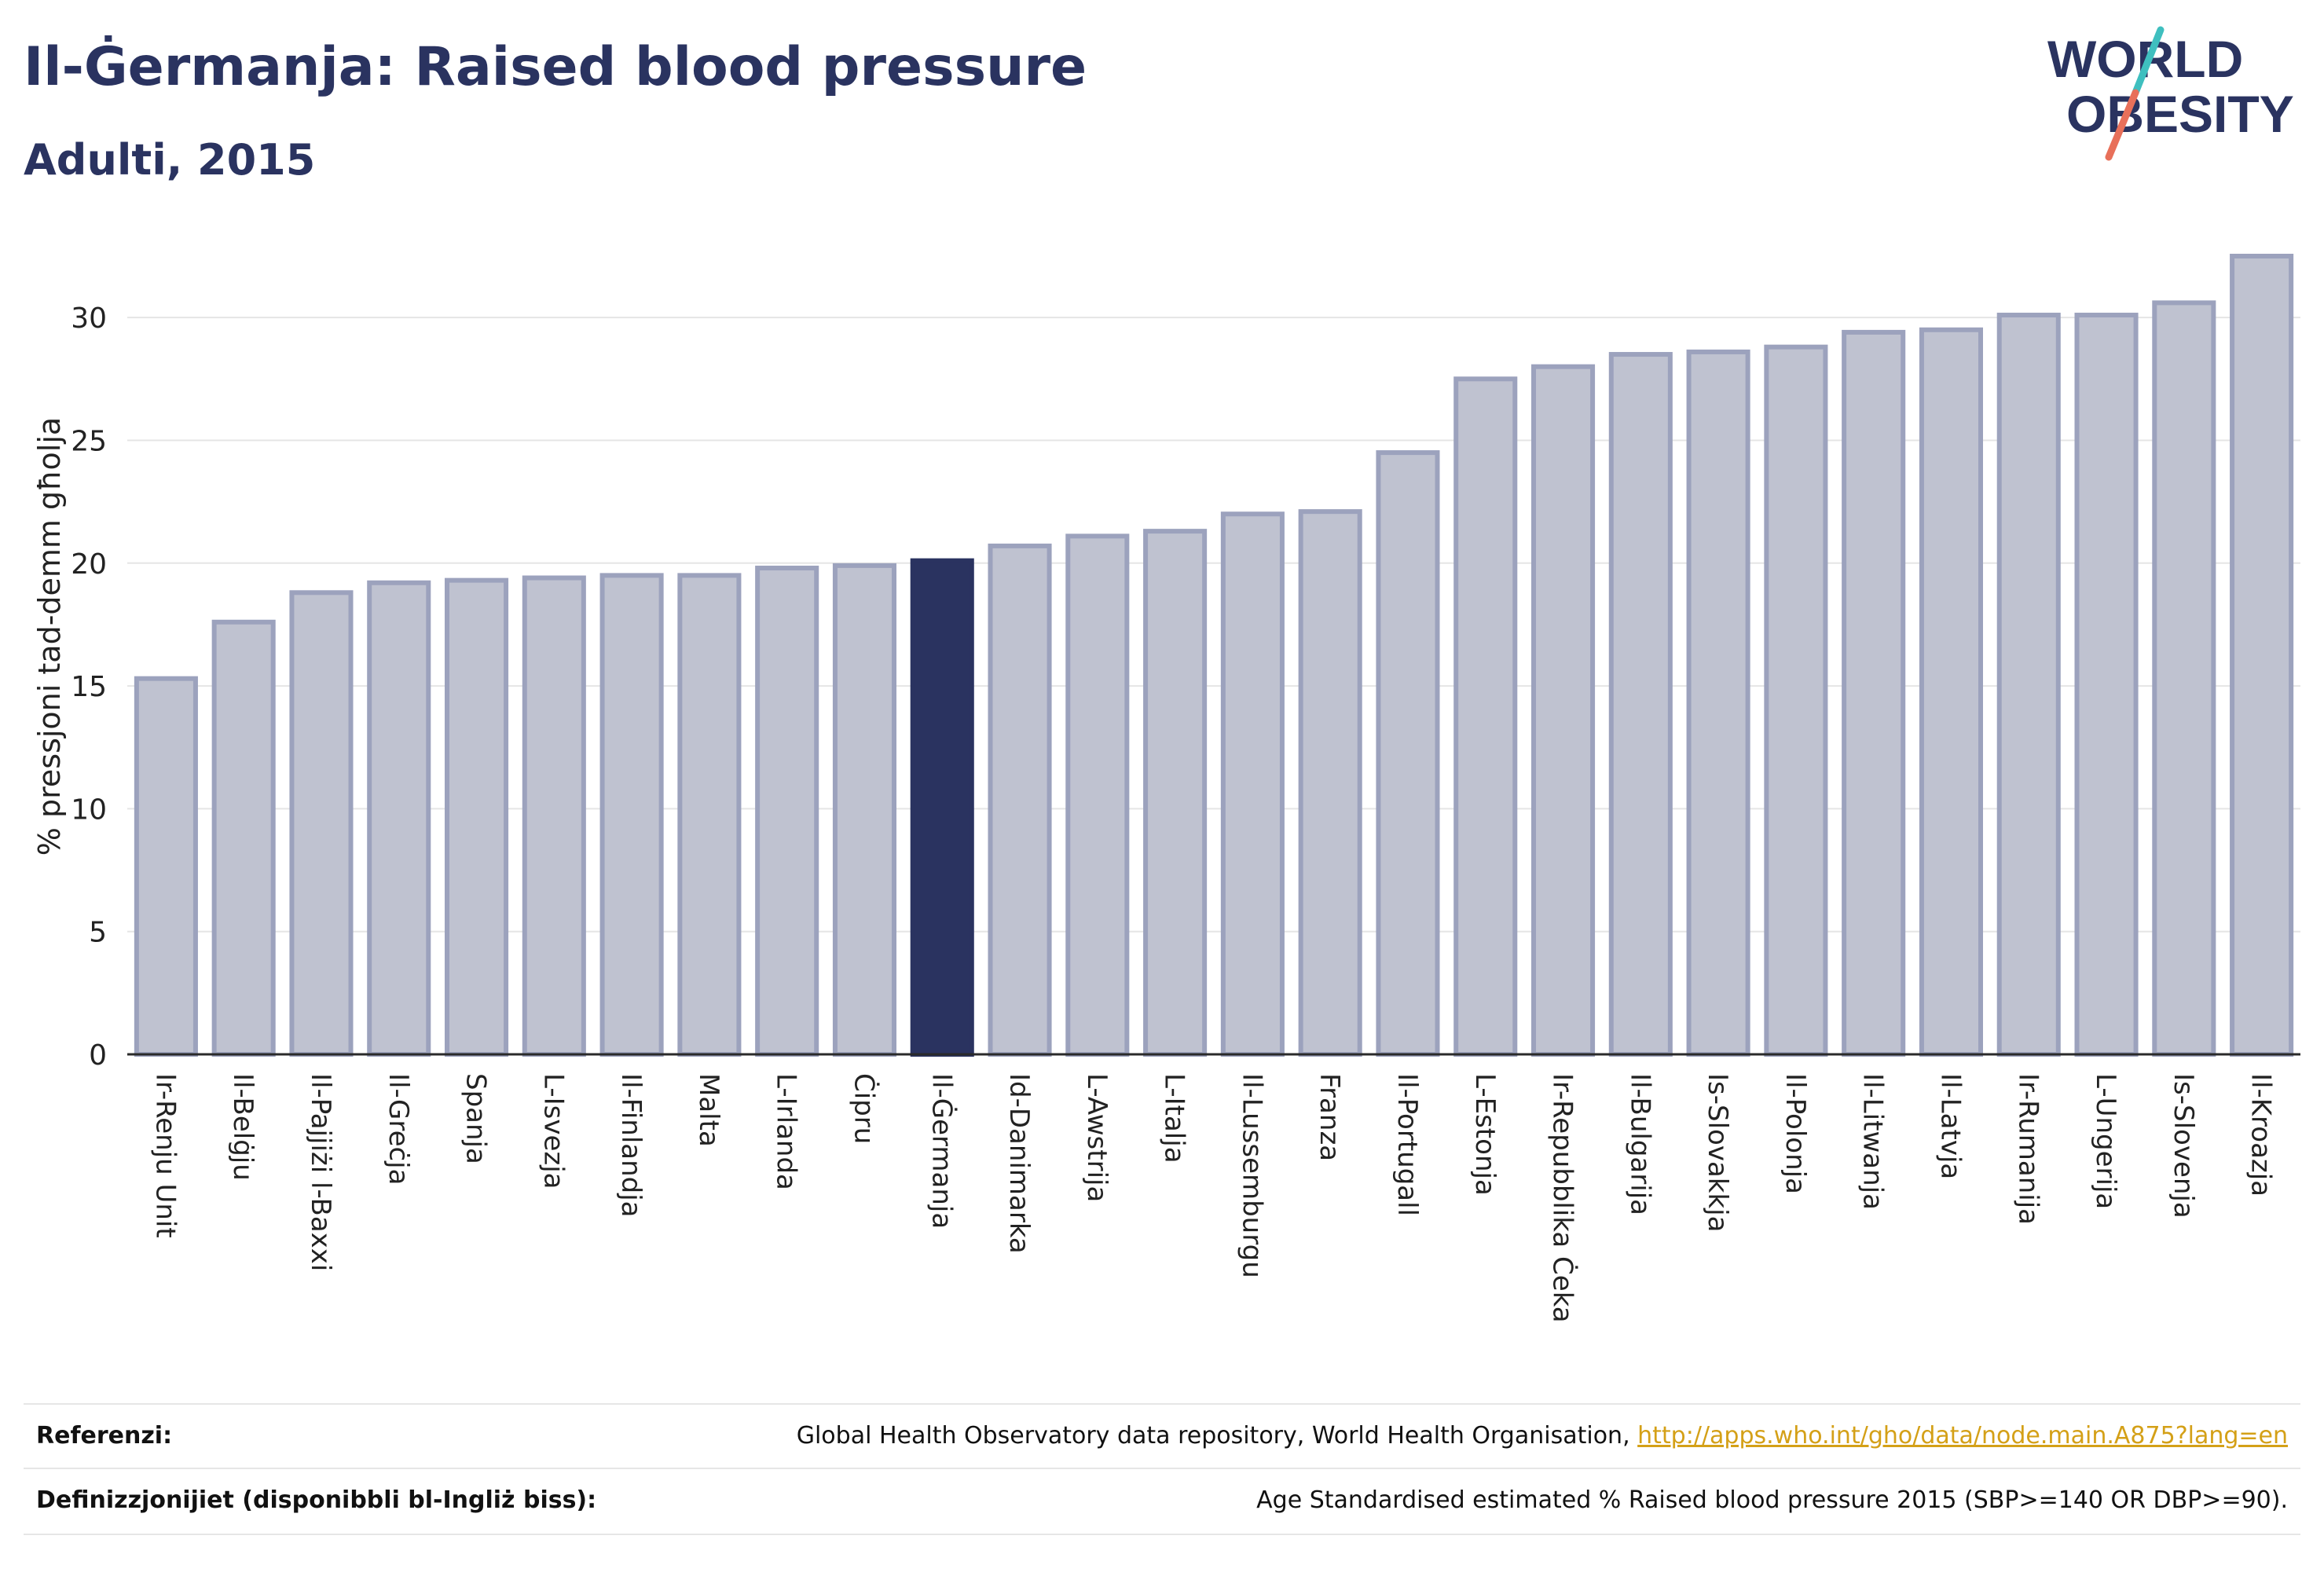 The image size is (2324, 1576). What do you see at coordinates (942, 1151) in the screenshot?
I see `x-tick-label: Il-Ġermanja` at bounding box center [942, 1151].